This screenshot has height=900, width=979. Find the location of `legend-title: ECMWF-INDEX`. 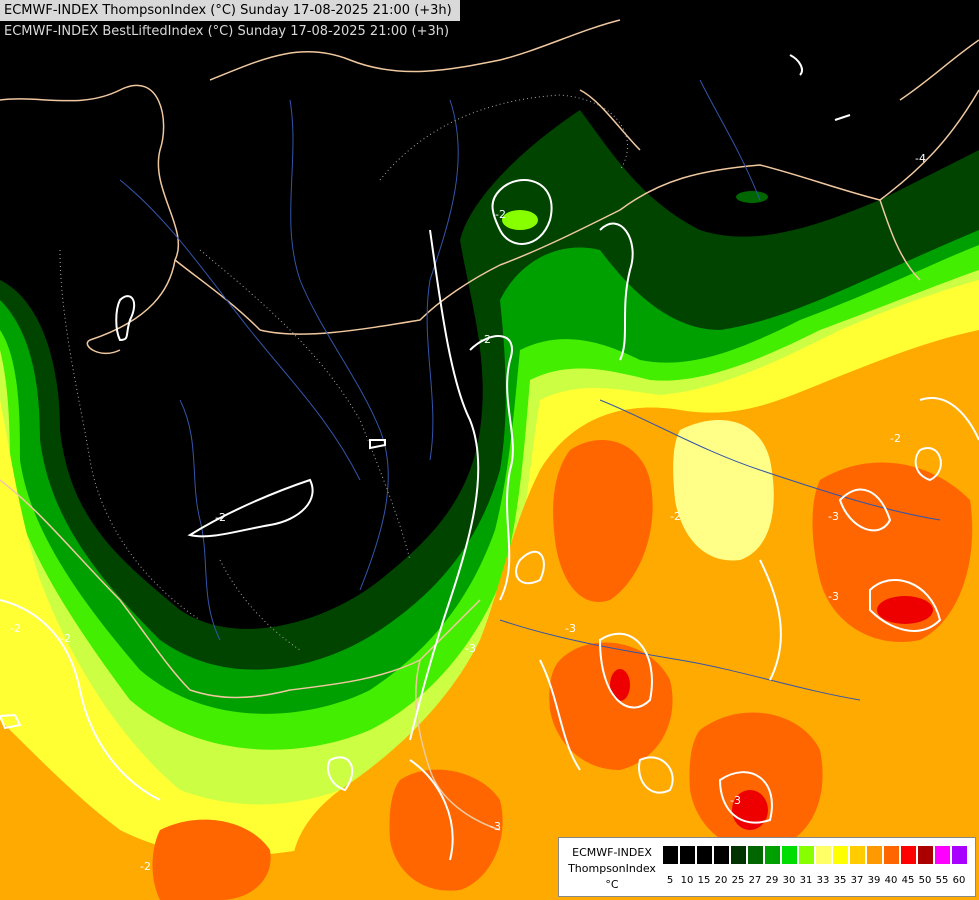

legend-title: ECMWF-INDEX is located at coordinates (612, 852).